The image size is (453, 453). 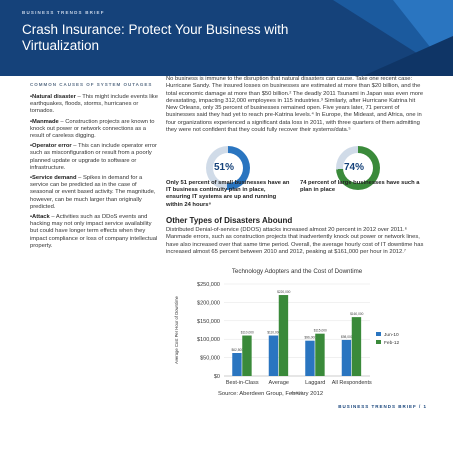 What do you see at coordinates (44, 121) in the screenshot?
I see `sidebar-item-term: •Manmade` at bounding box center [44, 121].